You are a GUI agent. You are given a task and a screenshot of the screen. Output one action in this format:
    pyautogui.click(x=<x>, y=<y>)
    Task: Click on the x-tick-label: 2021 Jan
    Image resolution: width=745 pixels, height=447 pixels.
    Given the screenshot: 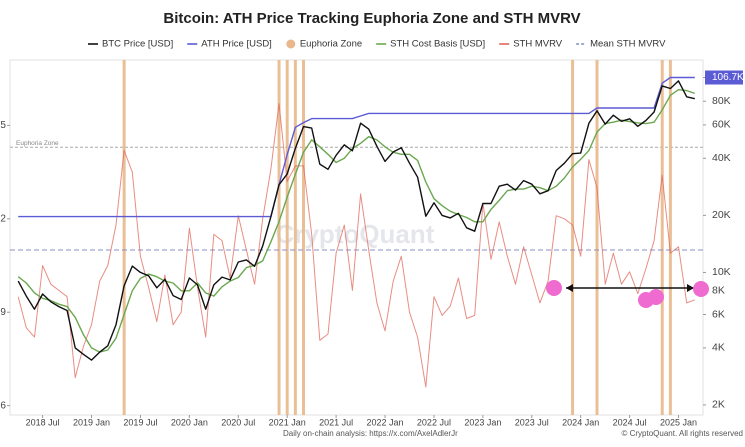 What is the action you would take?
    pyautogui.click(x=287, y=422)
    